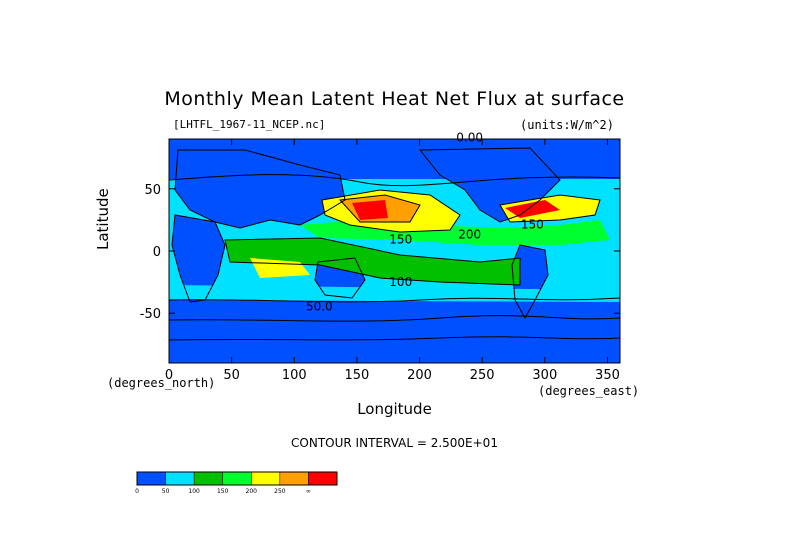 Image resolution: width=789 pixels, height=558 pixels. What do you see at coordinates (150, 314) in the screenshot?
I see `y-tick-label: -50` at bounding box center [150, 314].